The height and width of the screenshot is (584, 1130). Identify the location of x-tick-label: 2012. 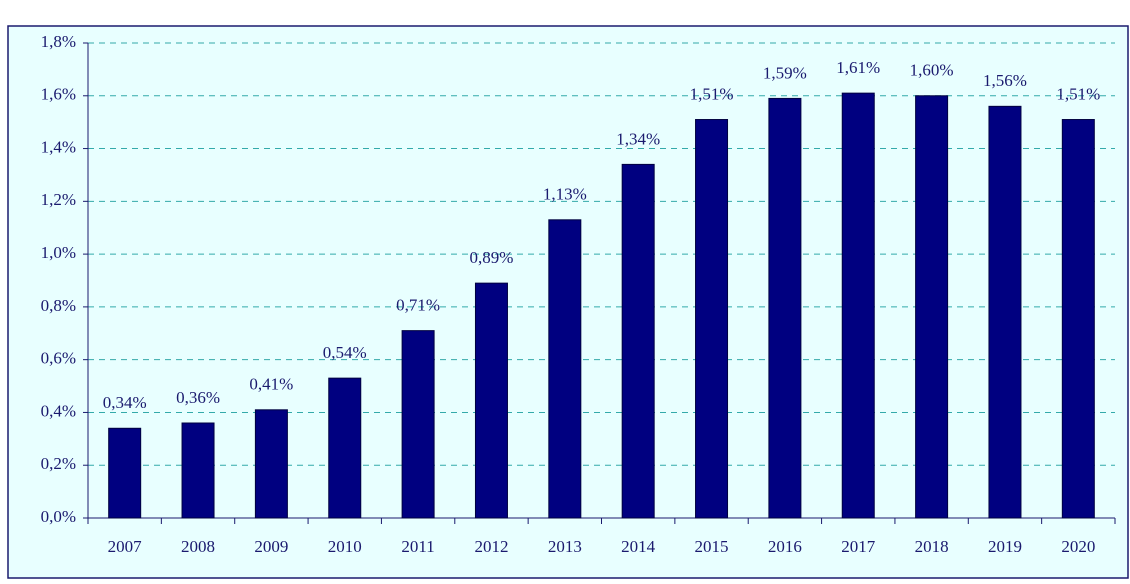
(491, 546).